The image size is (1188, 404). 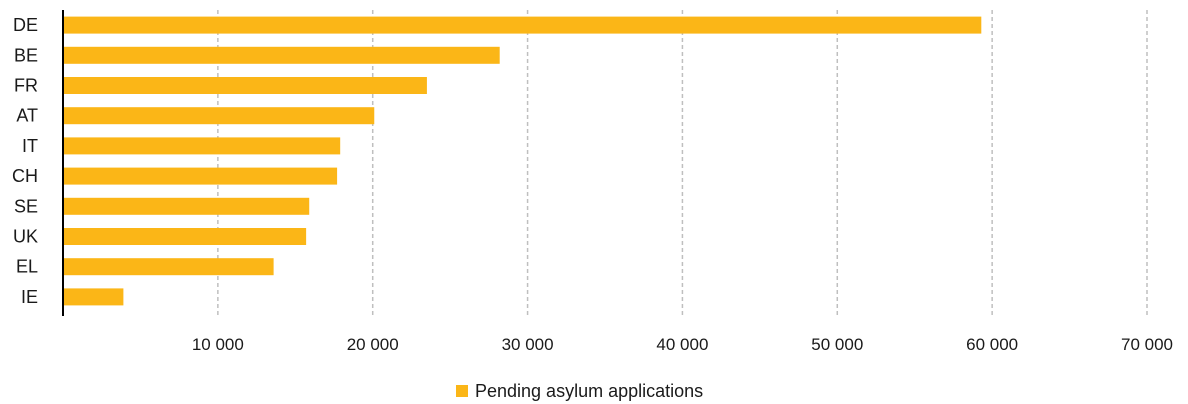 I want to click on category-label: IT, so click(x=30, y=146).